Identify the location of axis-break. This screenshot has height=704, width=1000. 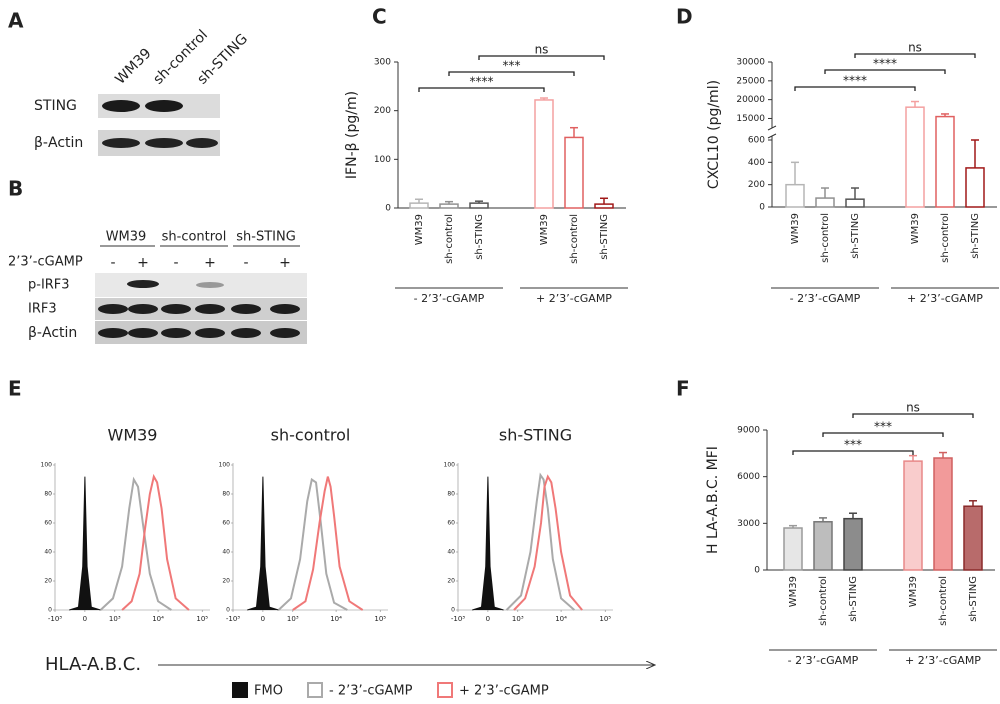
(772, 136).